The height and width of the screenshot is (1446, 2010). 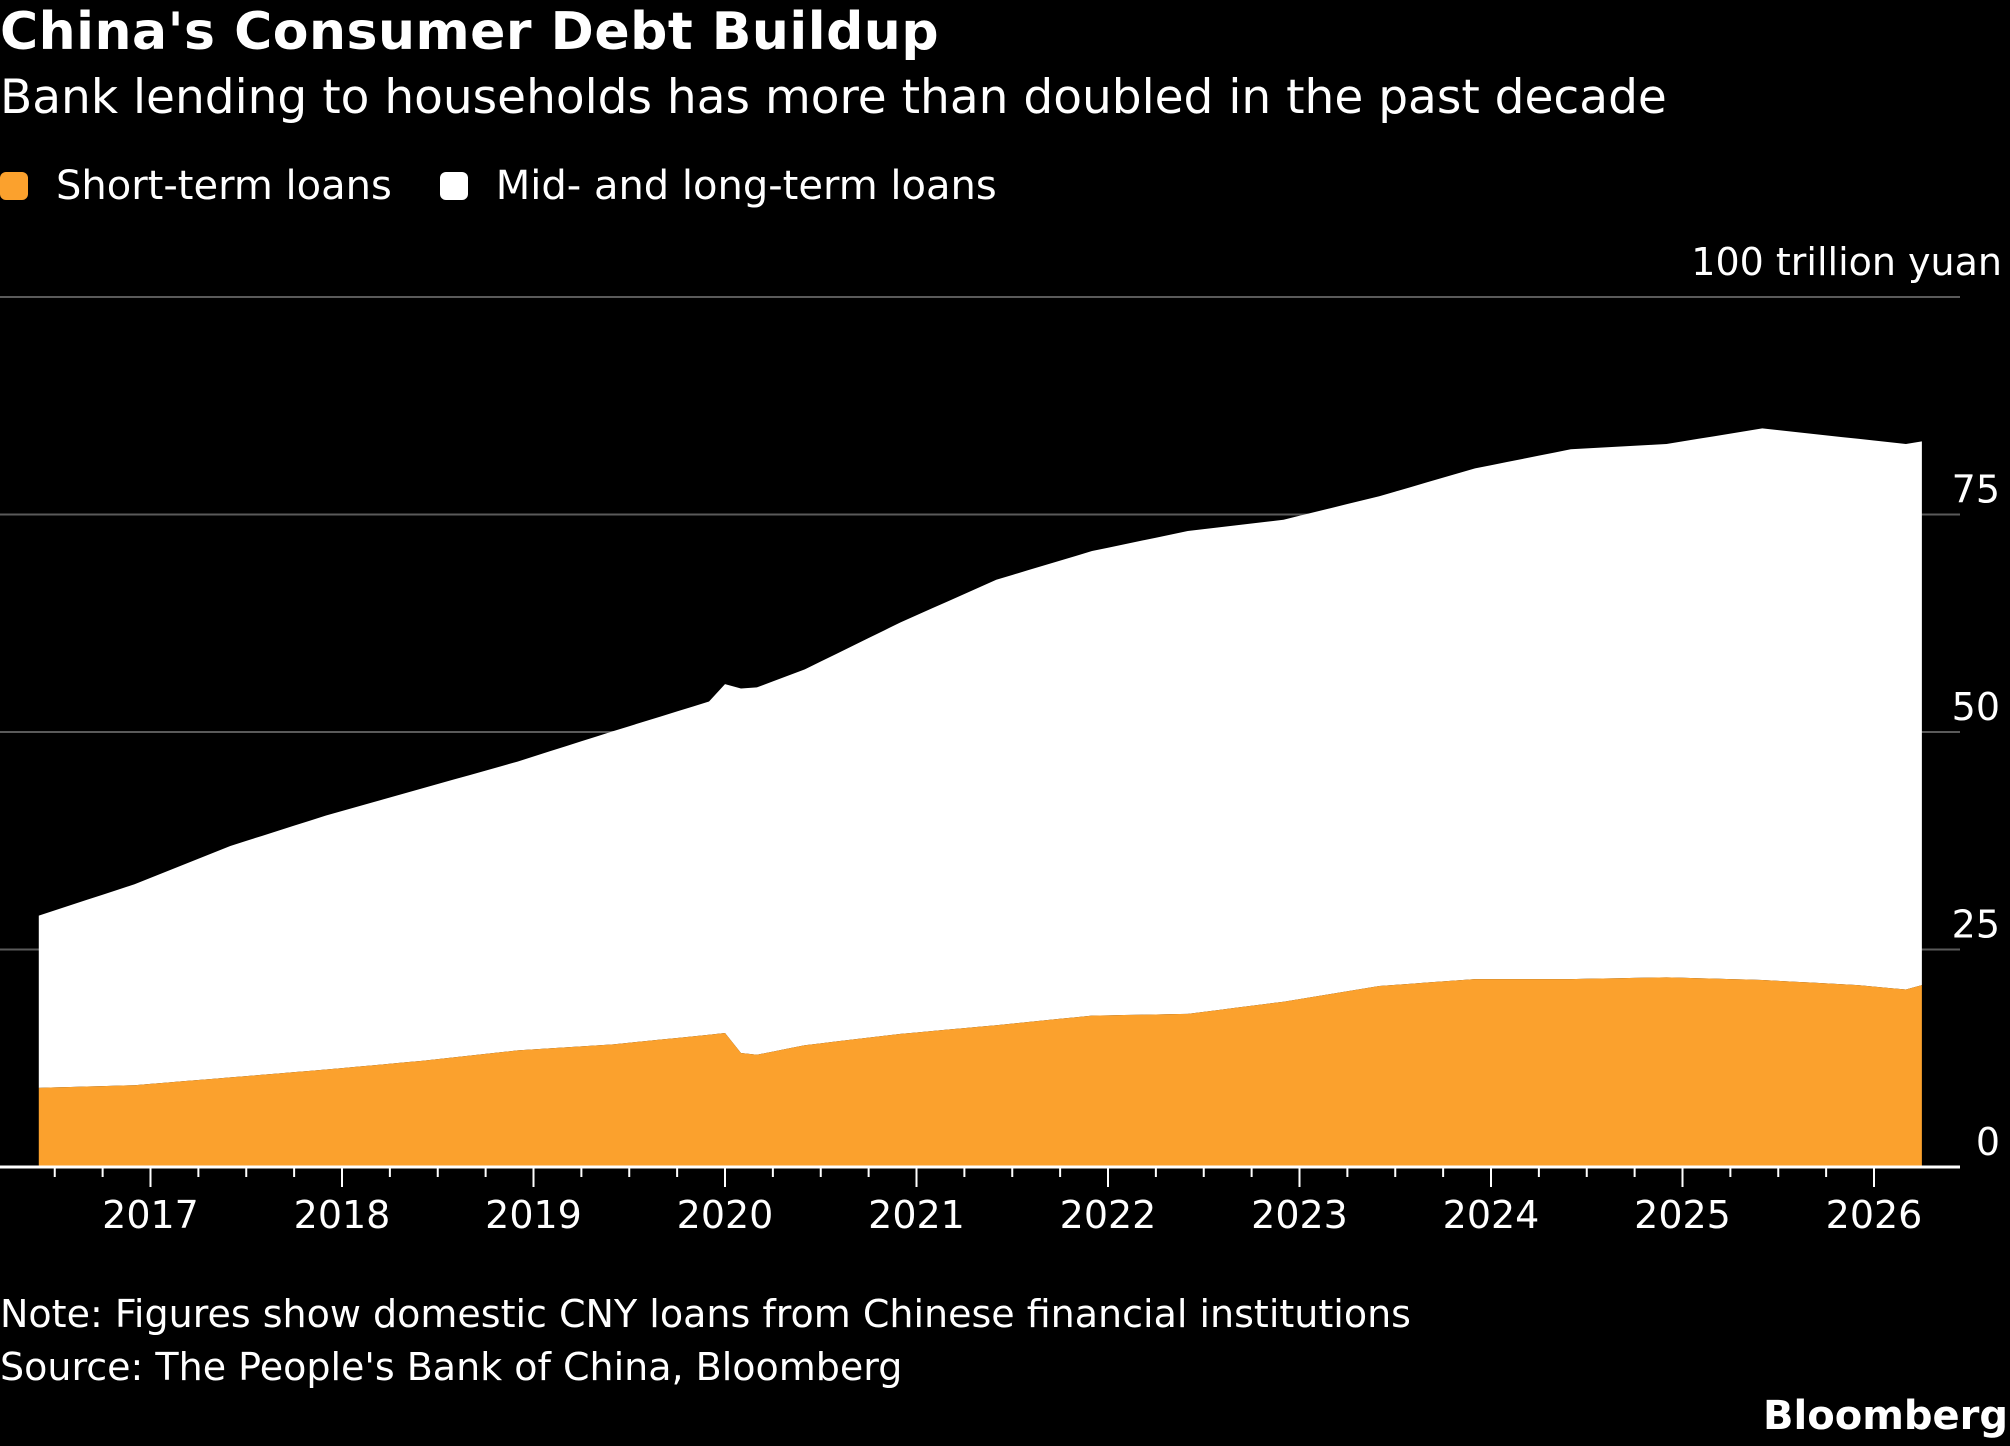 I want to click on legend-label-short-term: Short-term loans, so click(x=224, y=186).